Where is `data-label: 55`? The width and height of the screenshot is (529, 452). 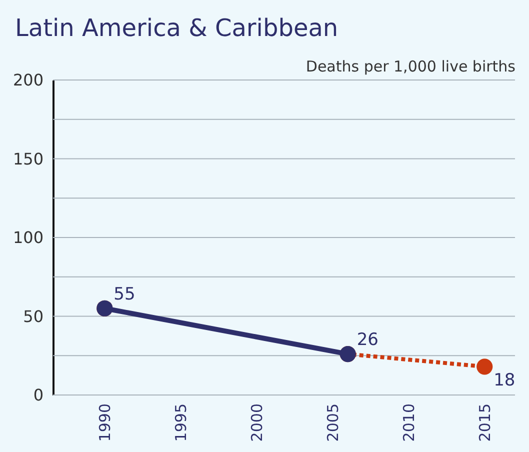 data-label: 55 is located at coordinates (125, 294).